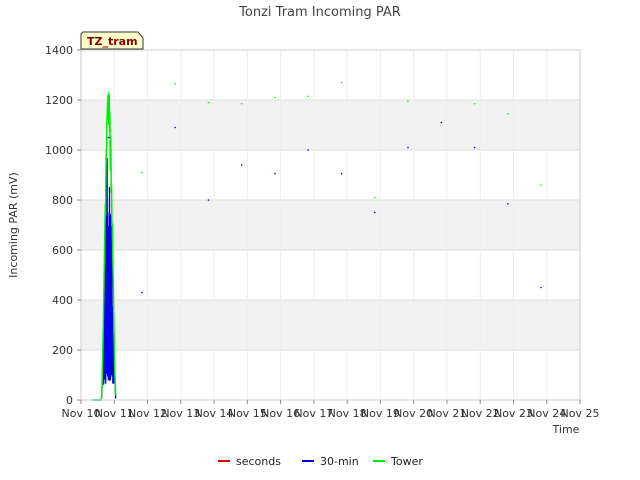  I want to click on x-axis-label: Time, so click(566, 429).